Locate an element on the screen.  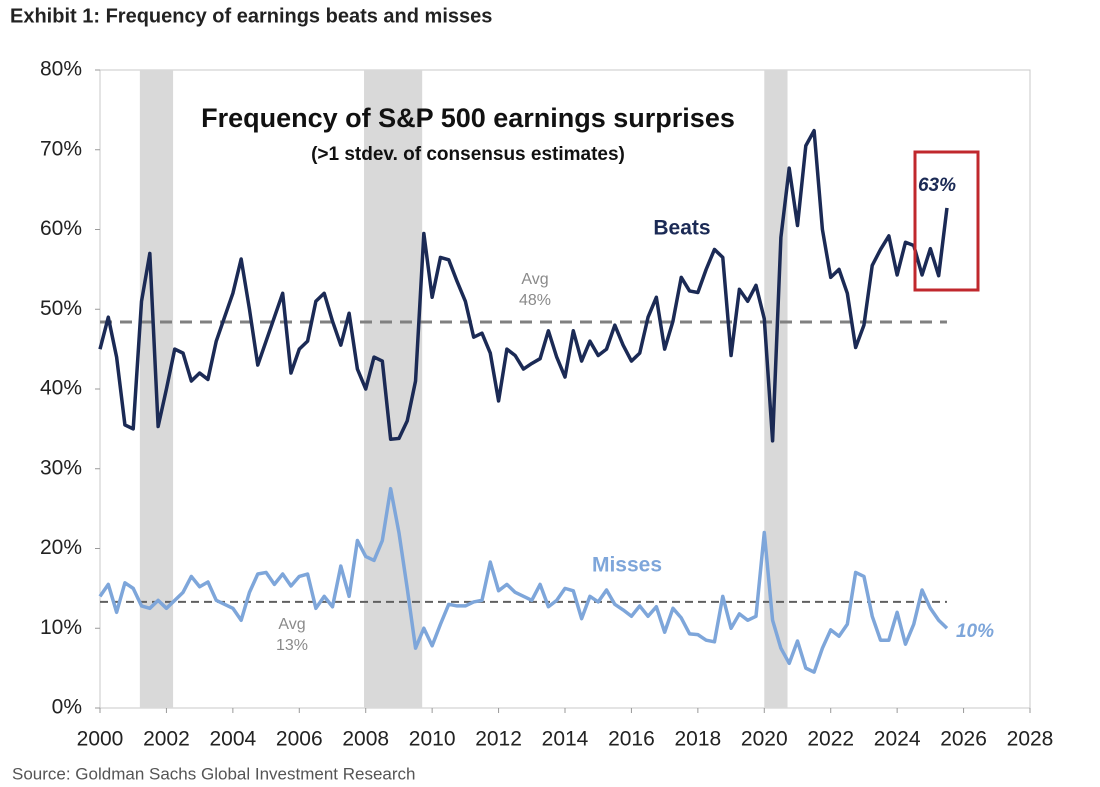
x-tick-label: 2006 is located at coordinates (299, 739).